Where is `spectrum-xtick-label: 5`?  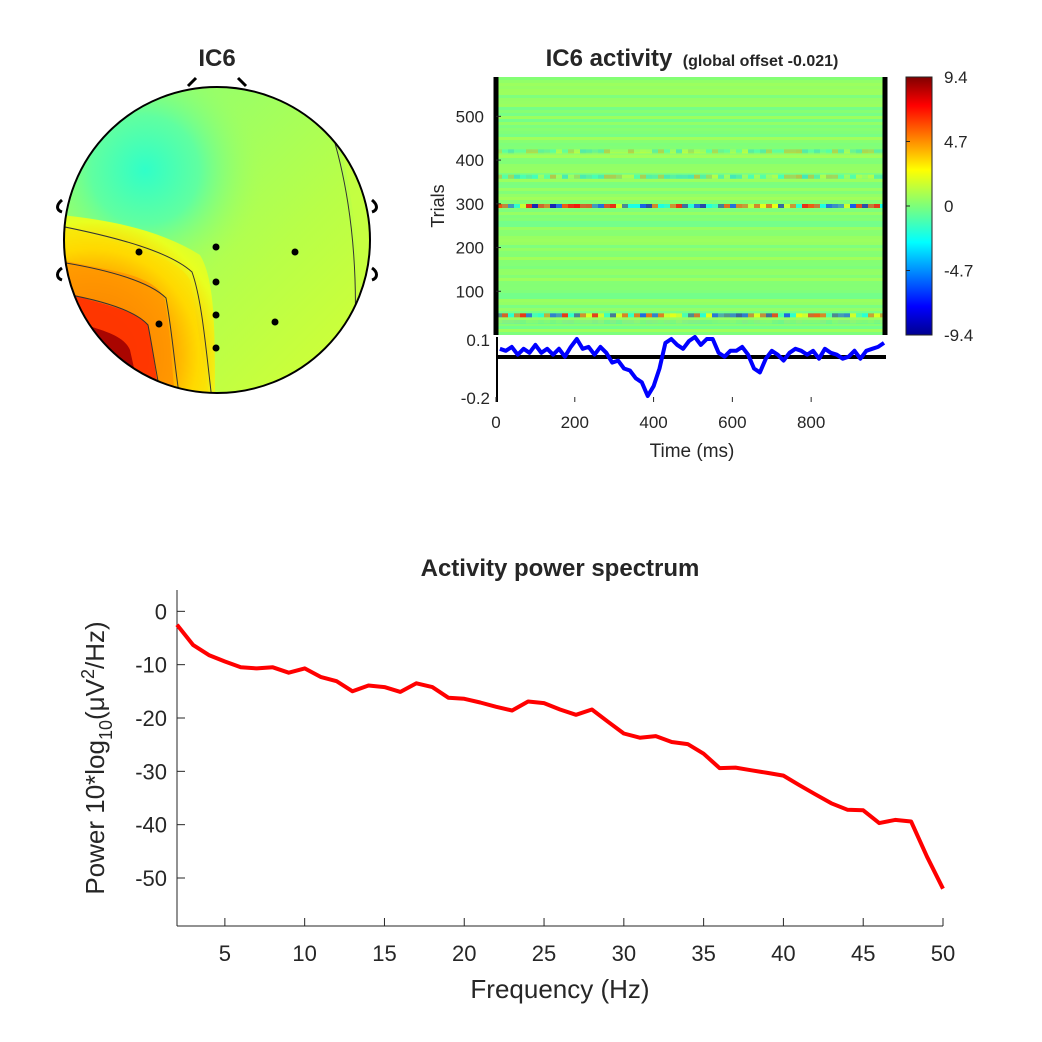
spectrum-xtick-label: 5 is located at coordinates (225, 953).